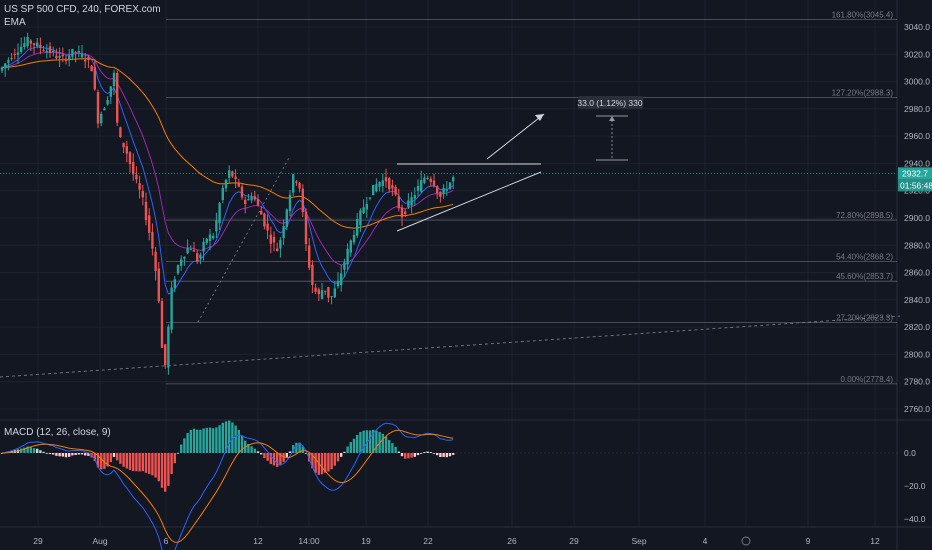 The width and height of the screenshot is (932, 550). Describe the element at coordinates (864, 256) in the screenshot. I see `fib-level-label: 54.40%(2868.2)` at that location.